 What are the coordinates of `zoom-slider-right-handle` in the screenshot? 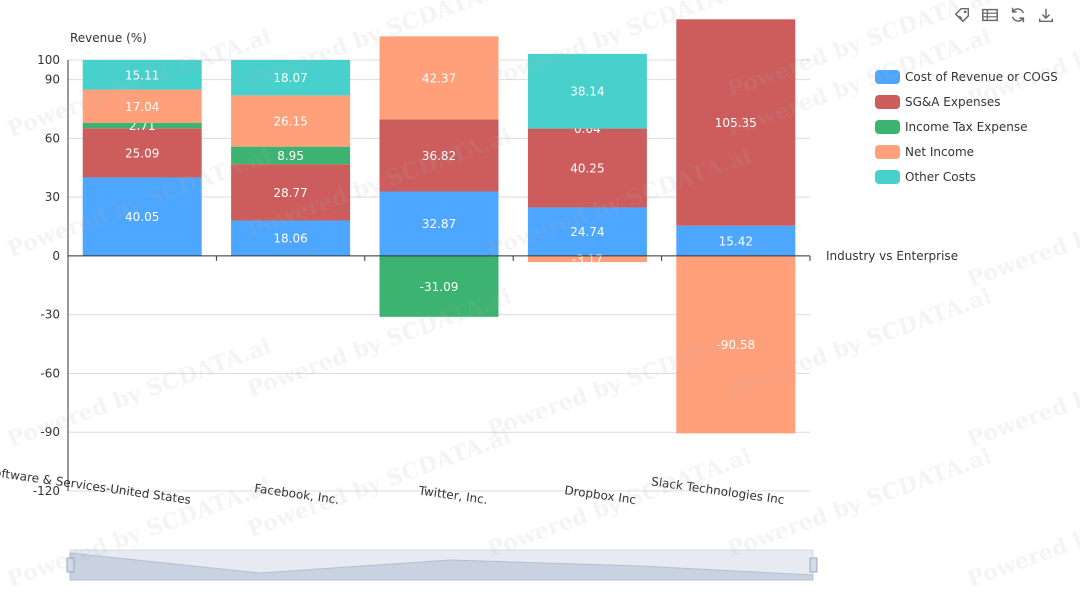 It's located at (813, 565).